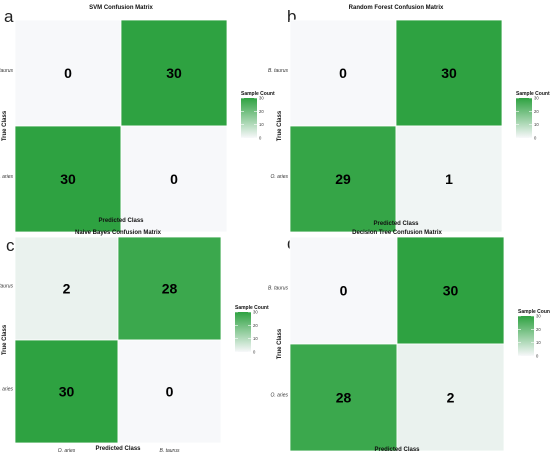  What do you see at coordinates (397, 233) in the screenshot?
I see `chart-title: Decision Tree Confusion Matrix` at bounding box center [397, 233].